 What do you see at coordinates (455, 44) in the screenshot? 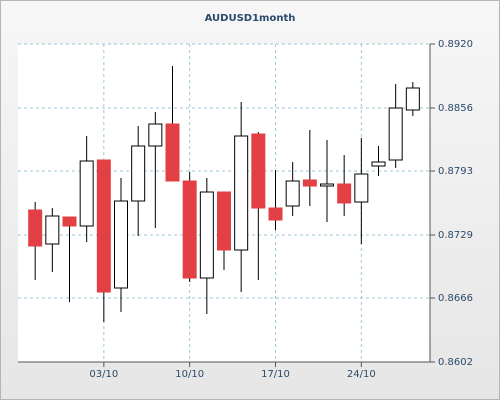
I see `y-tick-label: 0.8920` at bounding box center [455, 44].